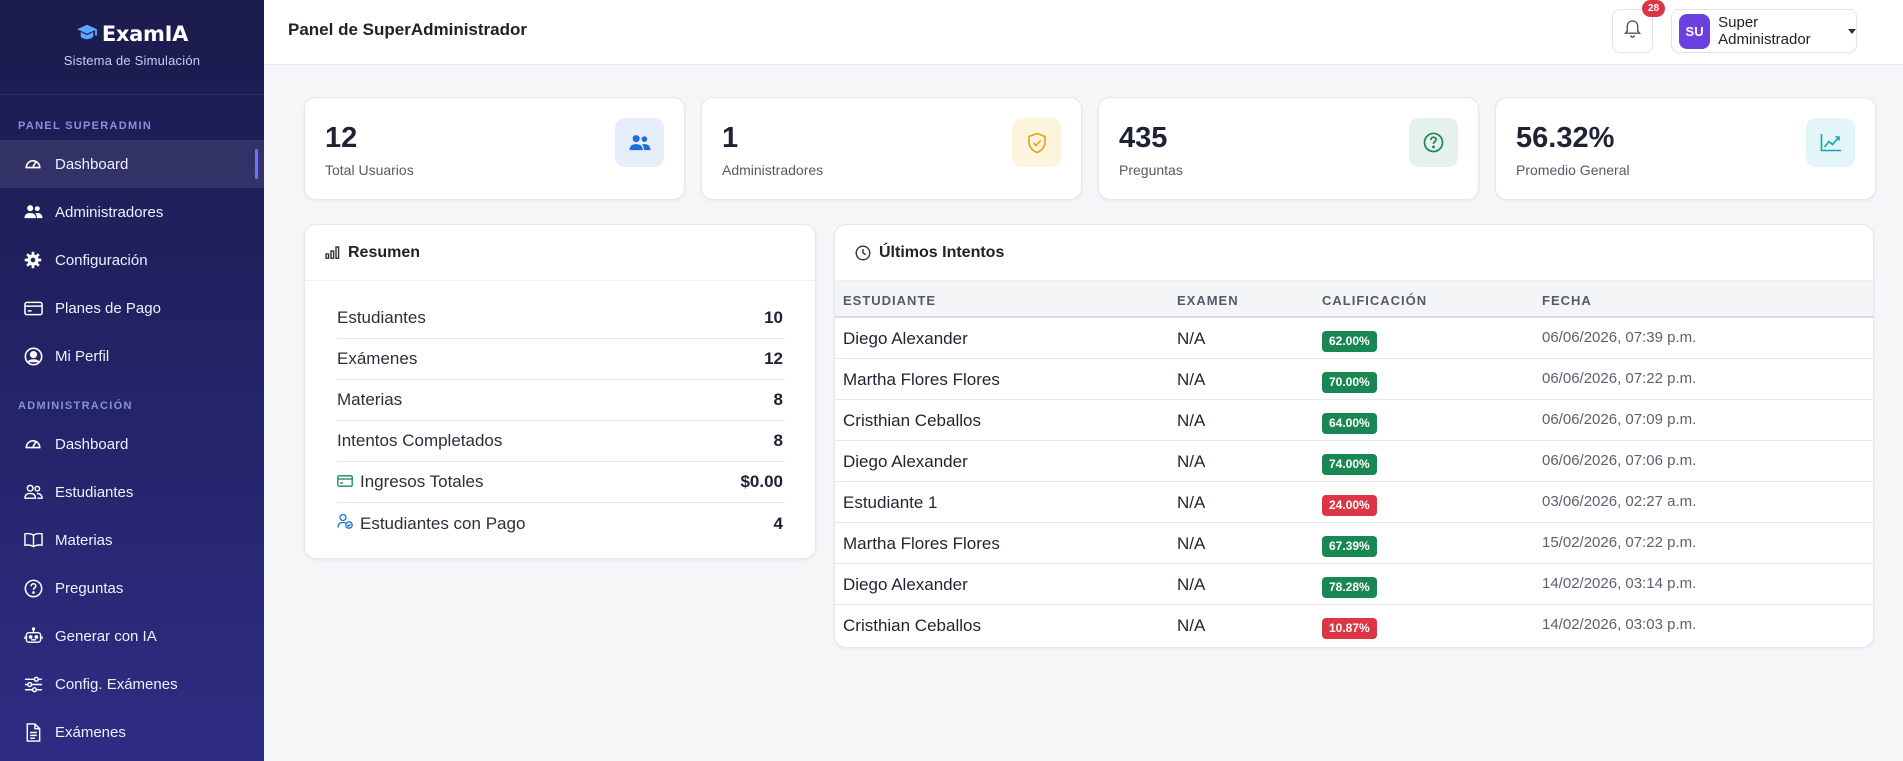  I want to click on column-header-examen: EXAMEN, so click(1208, 300).